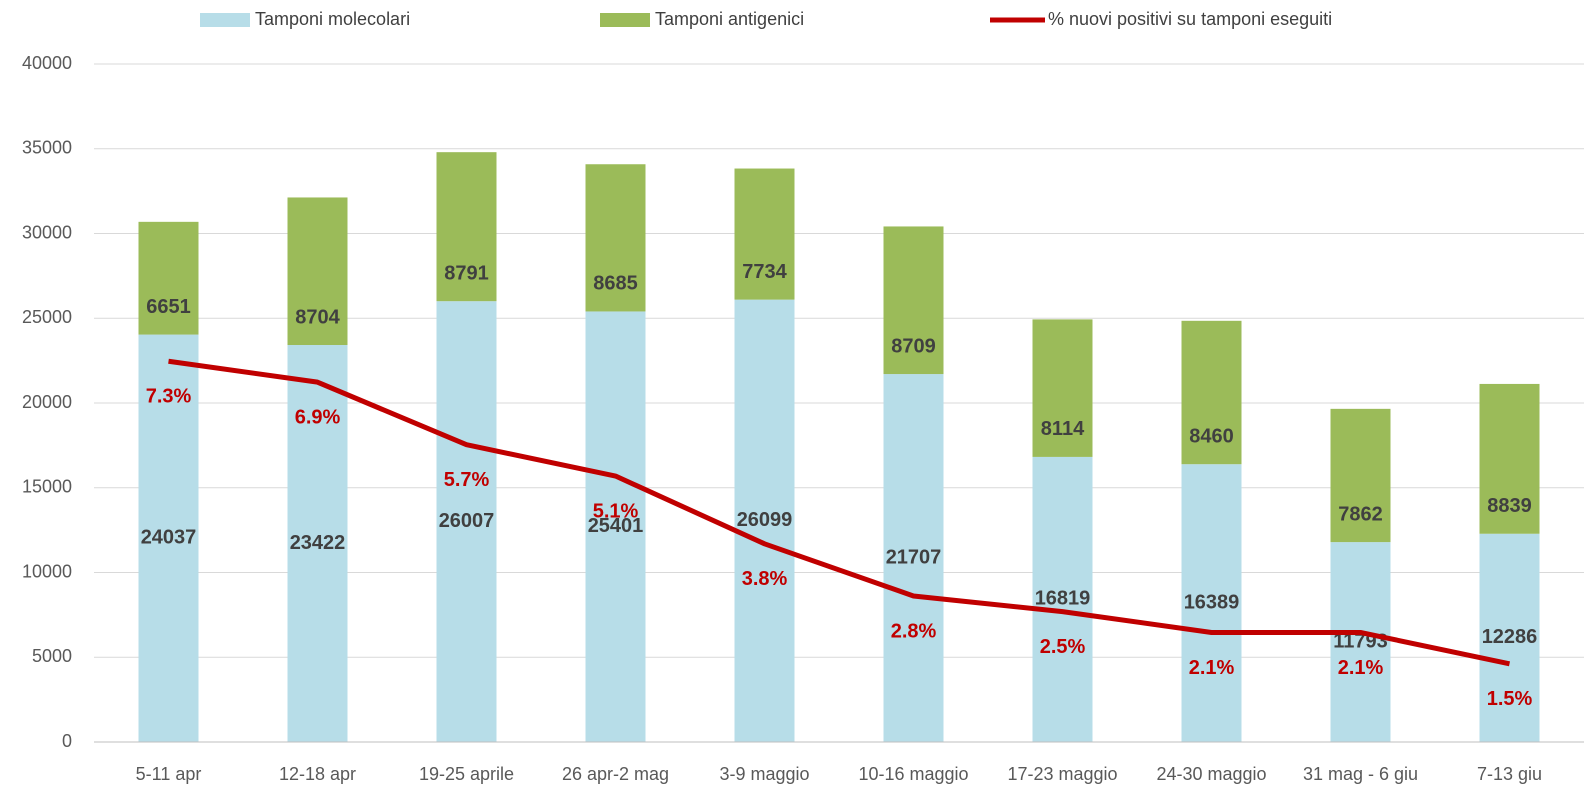 This screenshot has height=793, width=1585. Describe the element at coordinates (169, 774) in the screenshot. I see `x-tick-label: 5-11 apr` at that location.